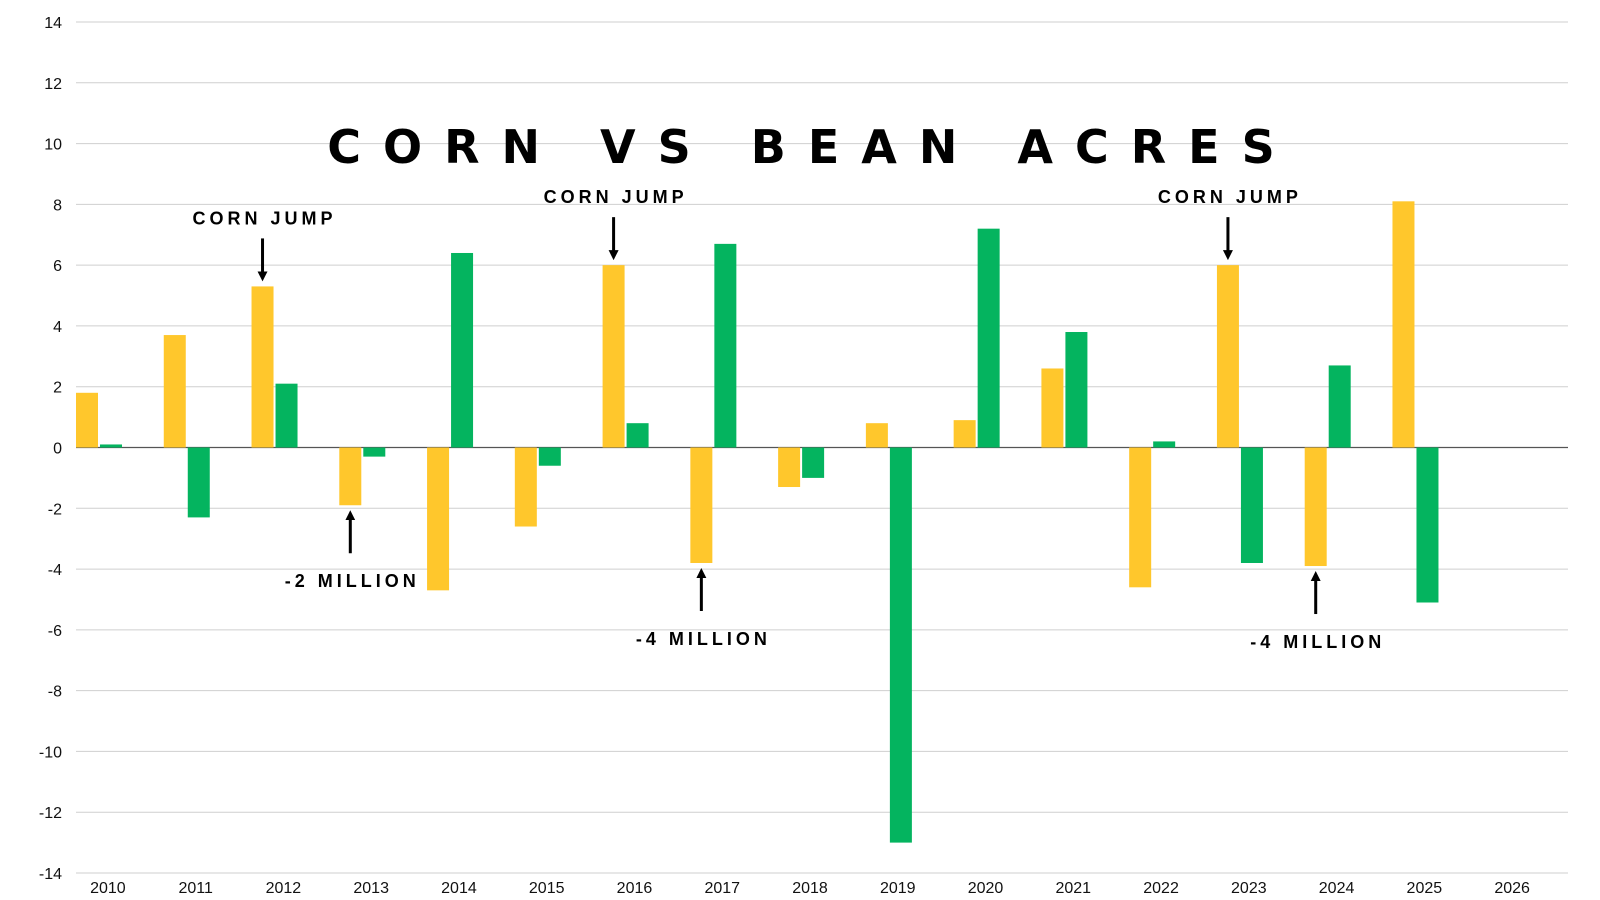 This screenshot has height=900, width=1600. I want to click on y-tick-label: 4, so click(57, 327).